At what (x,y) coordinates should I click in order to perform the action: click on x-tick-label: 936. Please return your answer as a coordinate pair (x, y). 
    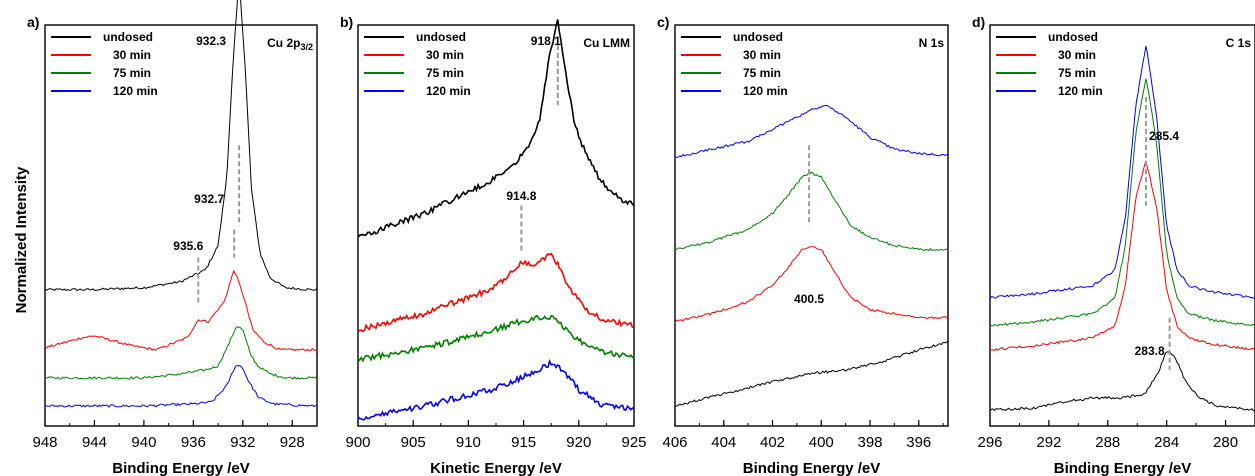
    Looking at the image, I should click on (193, 442).